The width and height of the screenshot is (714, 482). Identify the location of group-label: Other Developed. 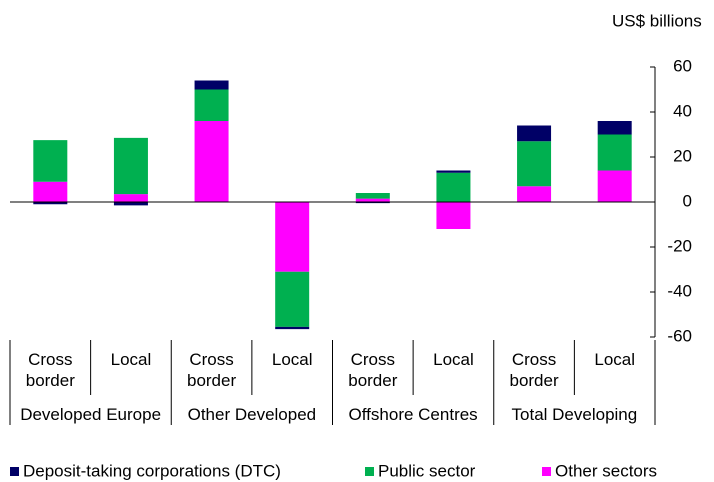
(252, 414).